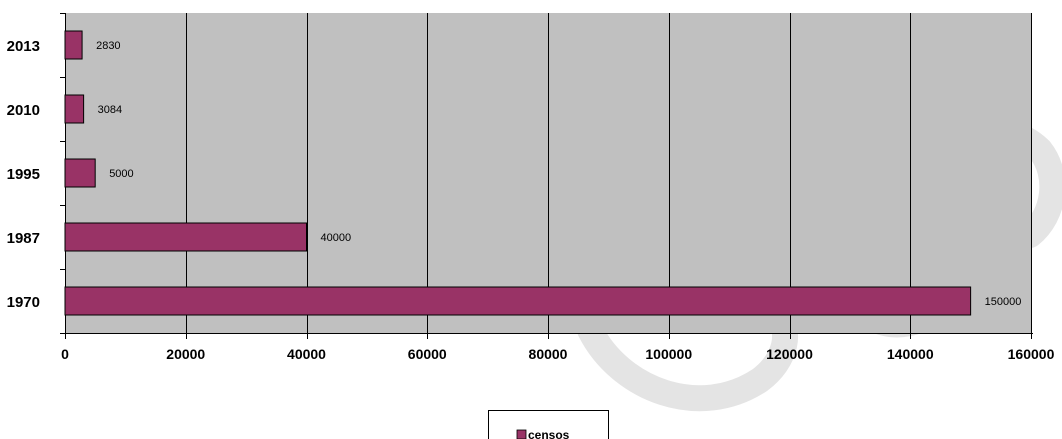 The height and width of the screenshot is (439, 1062). What do you see at coordinates (427, 354) in the screenshot?
I see `x-tick-label: 60000` at bounding box center [427, 354].